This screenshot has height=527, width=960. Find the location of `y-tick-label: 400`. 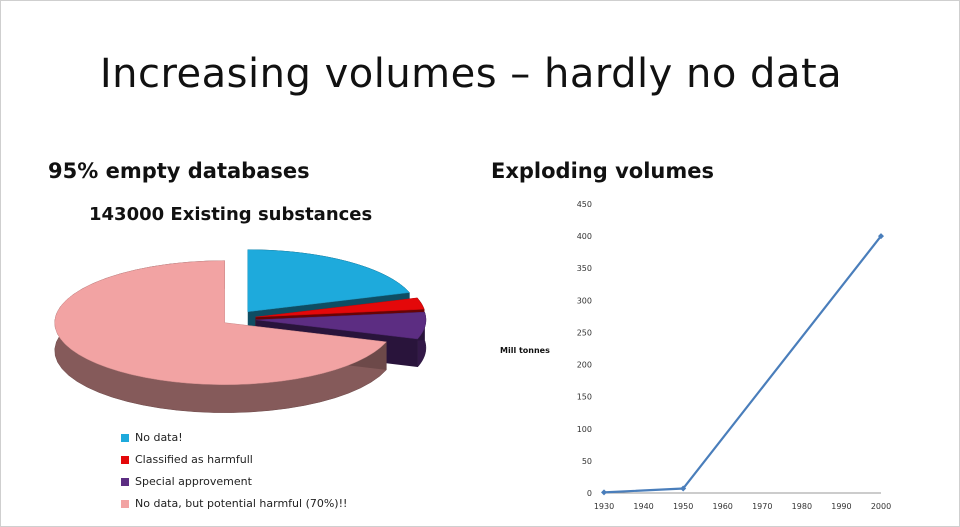

y-tick-label: 400 is located at coordinates (584, 236).